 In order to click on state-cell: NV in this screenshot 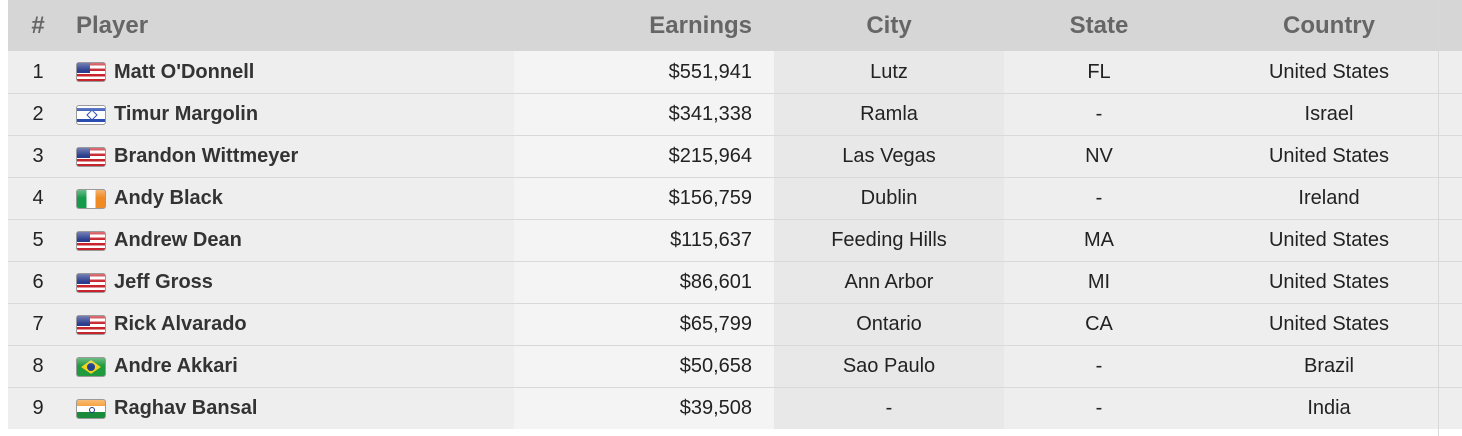, I will do `click(1099, 156)`.